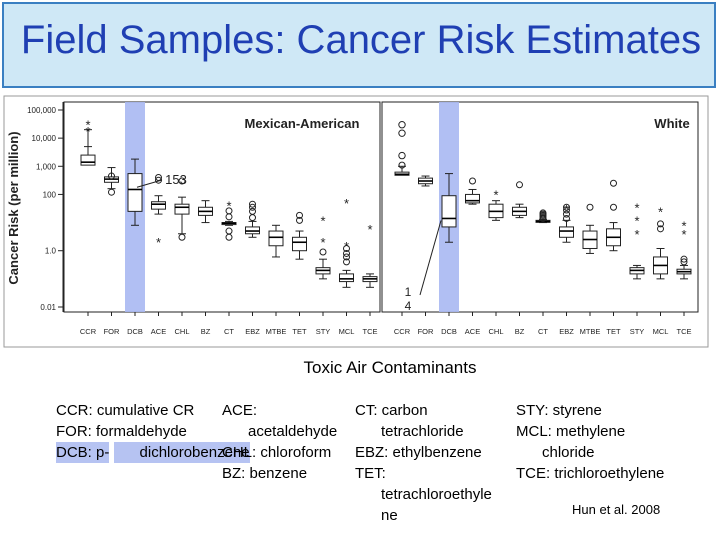  I want to click on legend-sty: STY: styrene, so click(559, 410).